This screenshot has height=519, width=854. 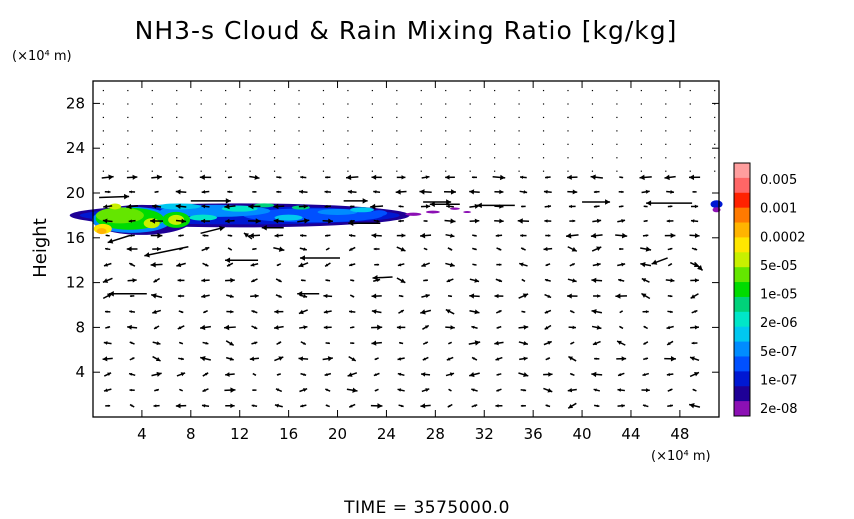 I want to click on colorbar-label: 1e-05, so click(x=779, y=295).